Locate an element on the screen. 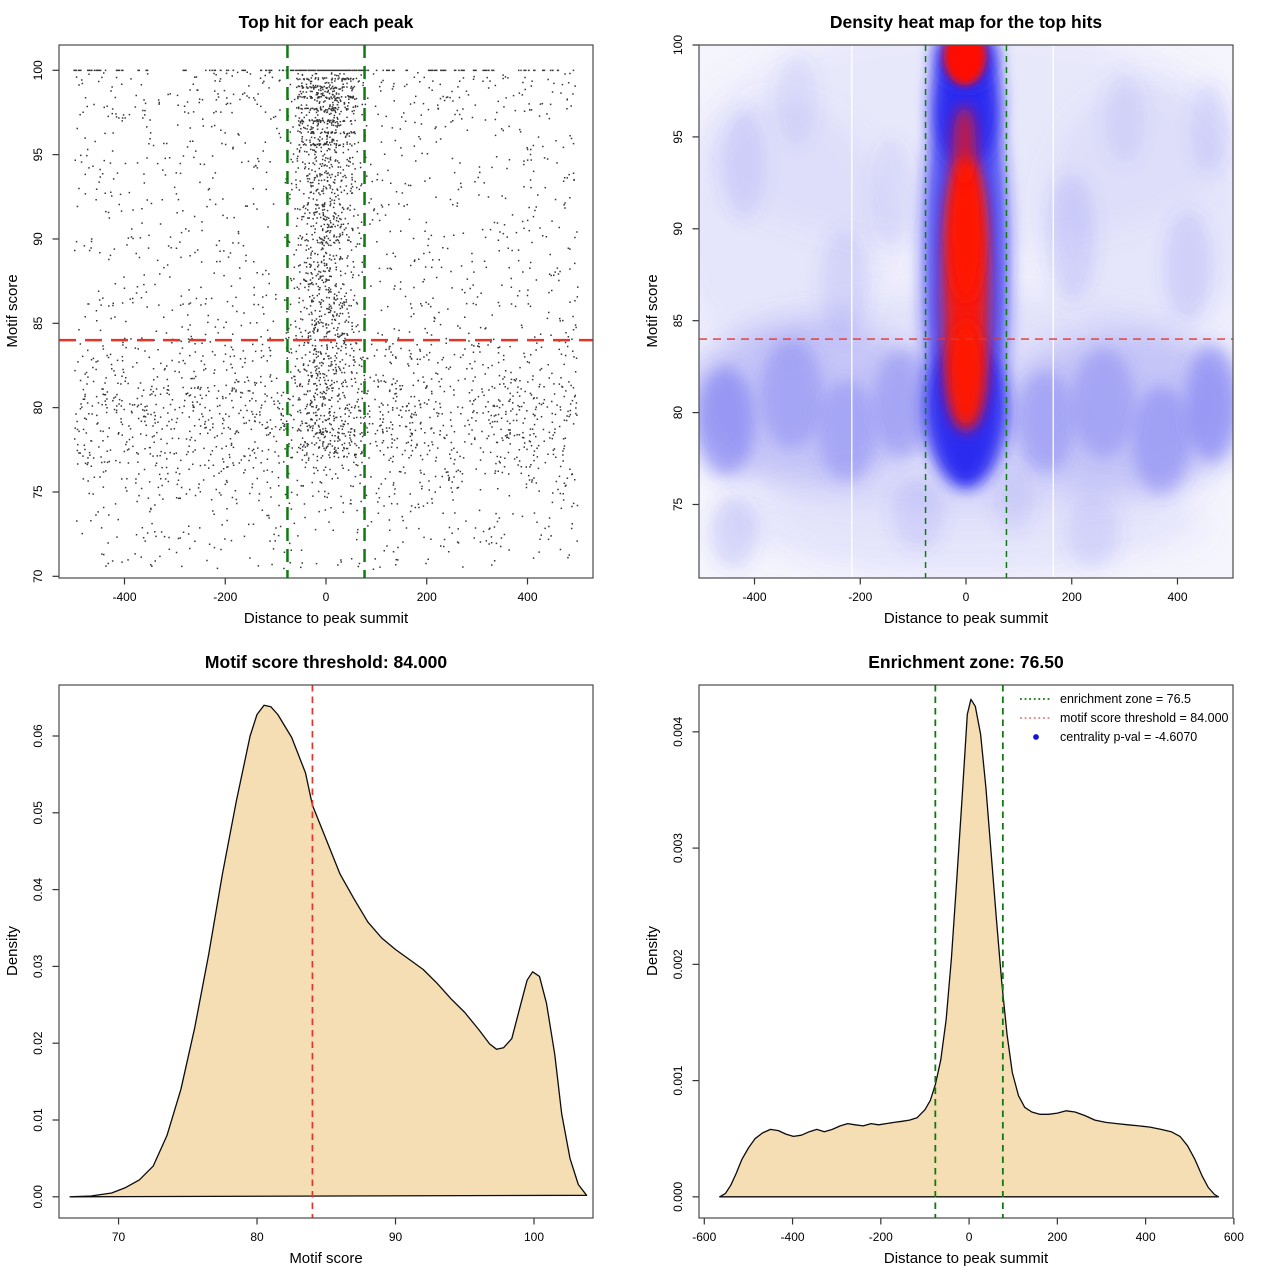 The height and width of the screenshot is (1280, 1280). x-axis-label: Motif score is located at coordinates (325, 1258).